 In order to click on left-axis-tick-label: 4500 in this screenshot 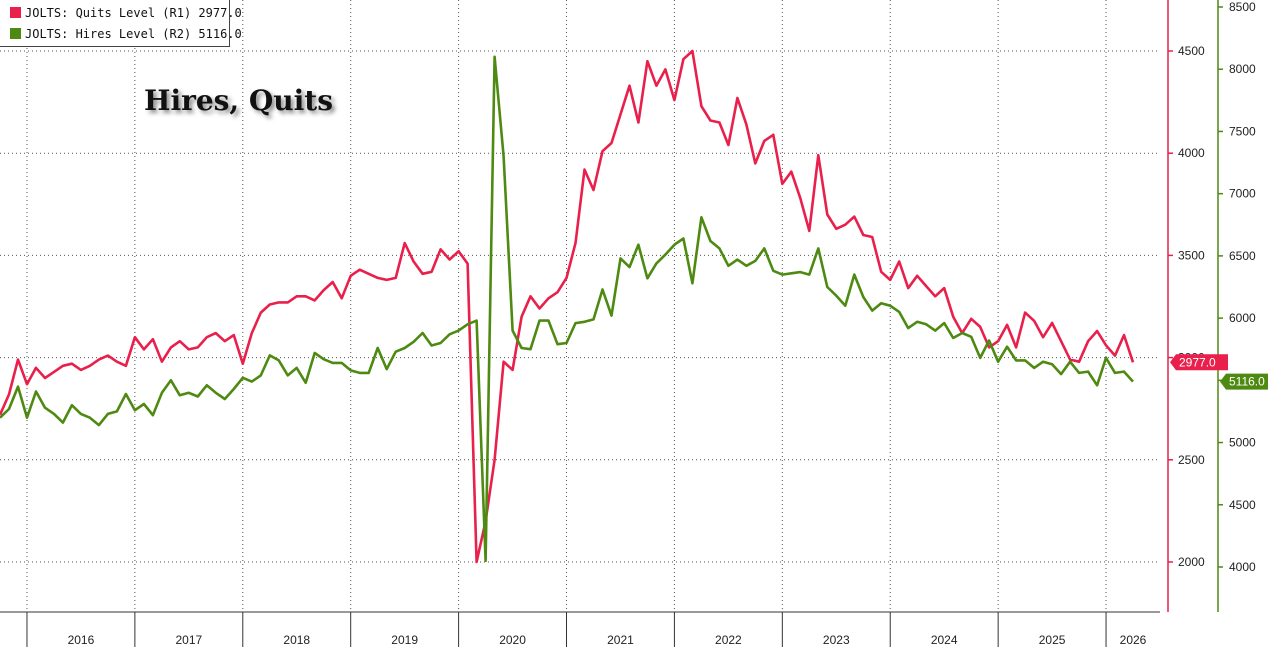, I will do `click(1191, 51)`.